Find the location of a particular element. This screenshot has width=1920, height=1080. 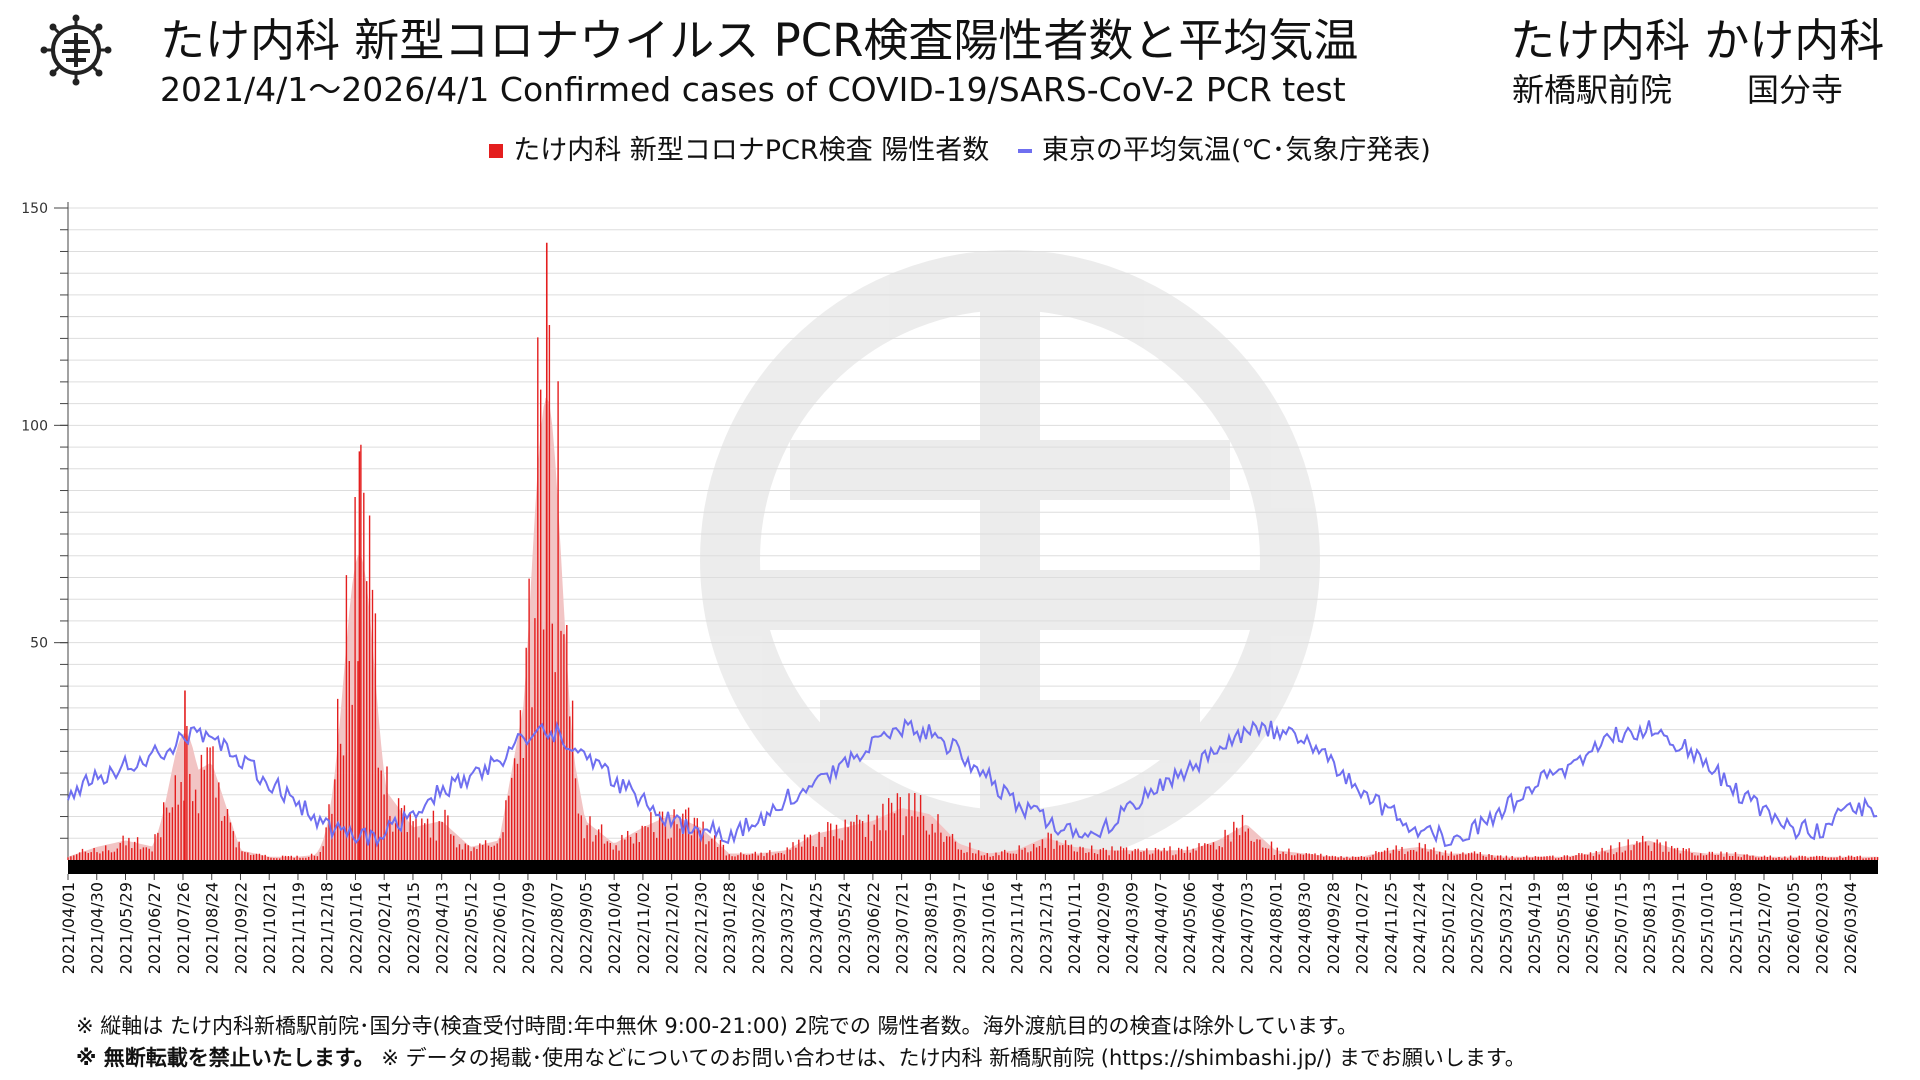

x-tick-label: 2024/08/30 is located at coordinates (1304, 928).